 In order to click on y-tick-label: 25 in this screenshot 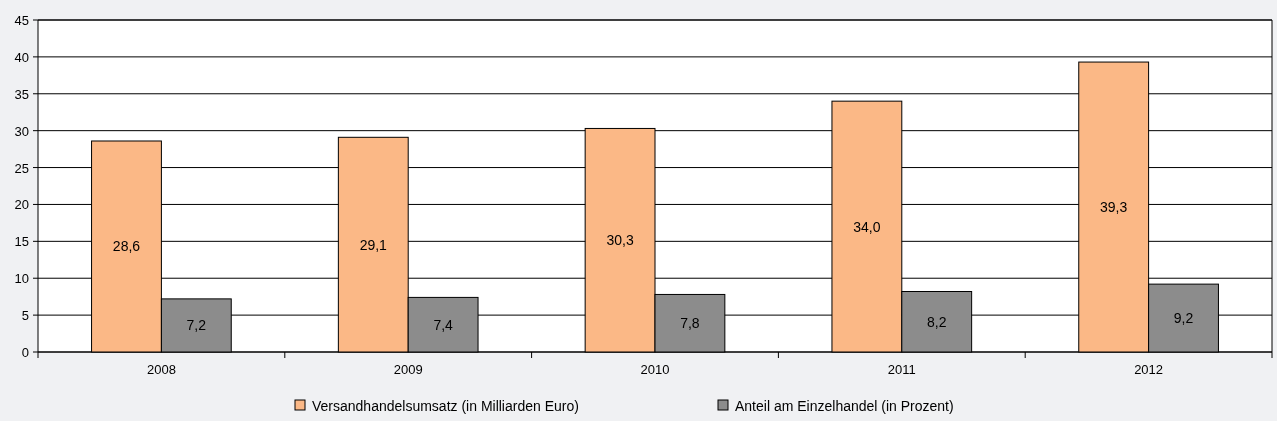, I will do `click(21, 168)`.